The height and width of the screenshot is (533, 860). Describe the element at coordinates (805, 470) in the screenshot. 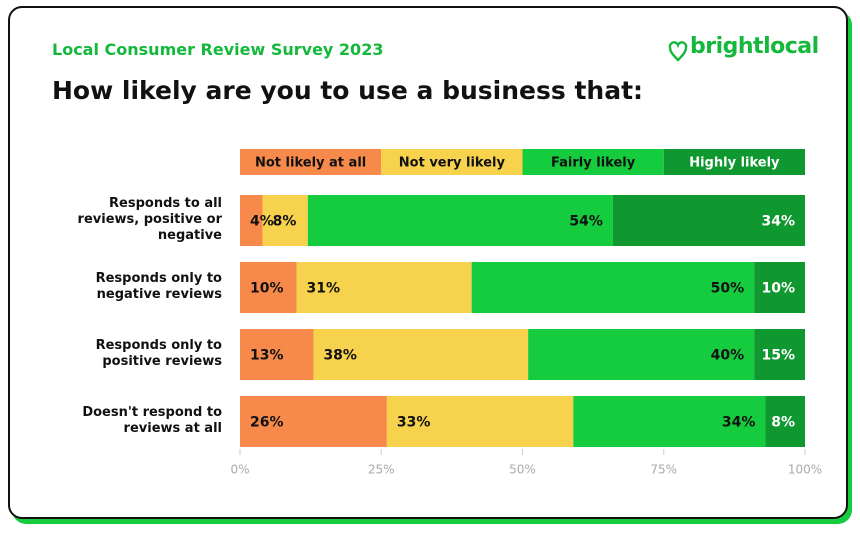

I see `x-tick-label: 100%` at that location.